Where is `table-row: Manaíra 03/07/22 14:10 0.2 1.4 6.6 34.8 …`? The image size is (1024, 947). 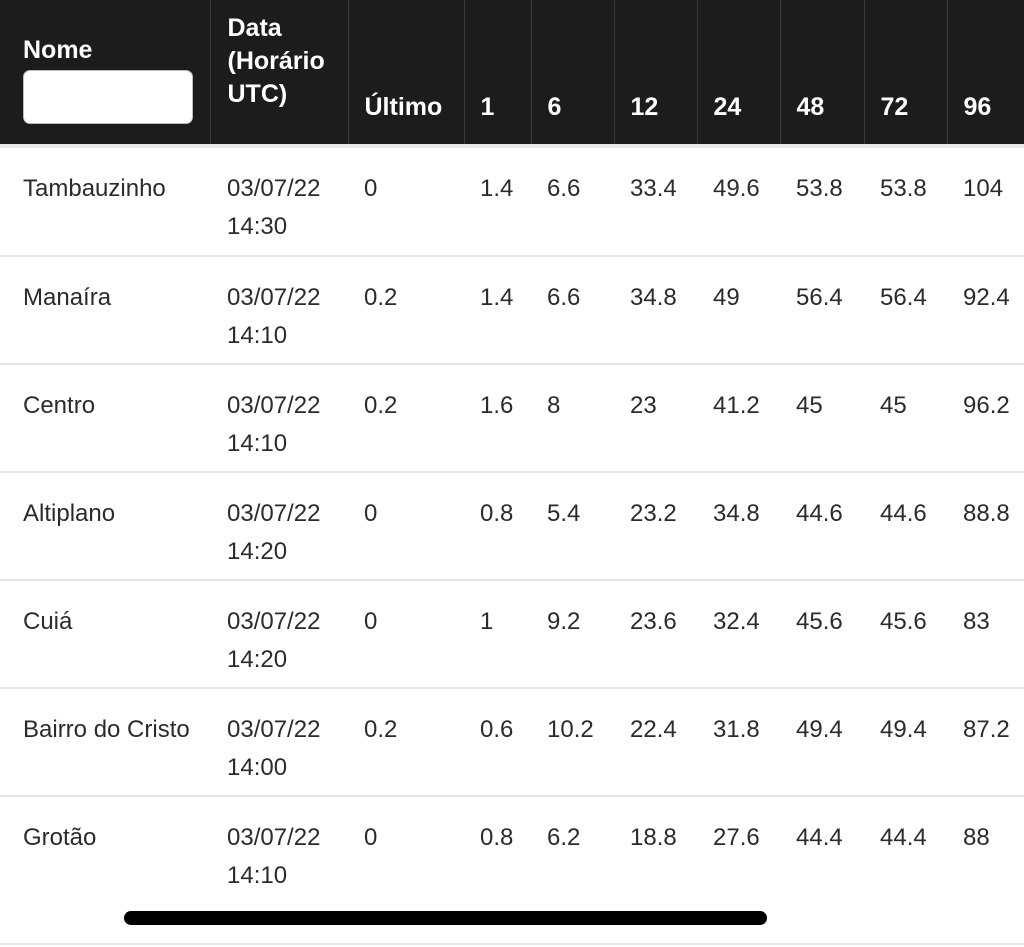 table-row: Manaíra 03/07/22 14:10 0.2 1.4 6.6 34.8 … is located at coordinates (512, 310).